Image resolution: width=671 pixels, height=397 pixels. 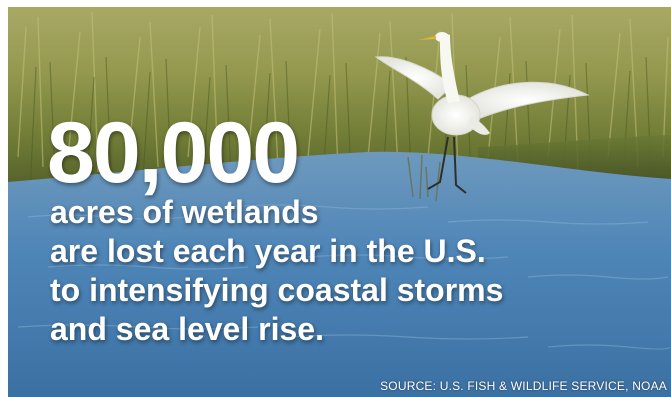 I want to click on caption-line-1: acres of wetlands, so click(x=184, y=212).